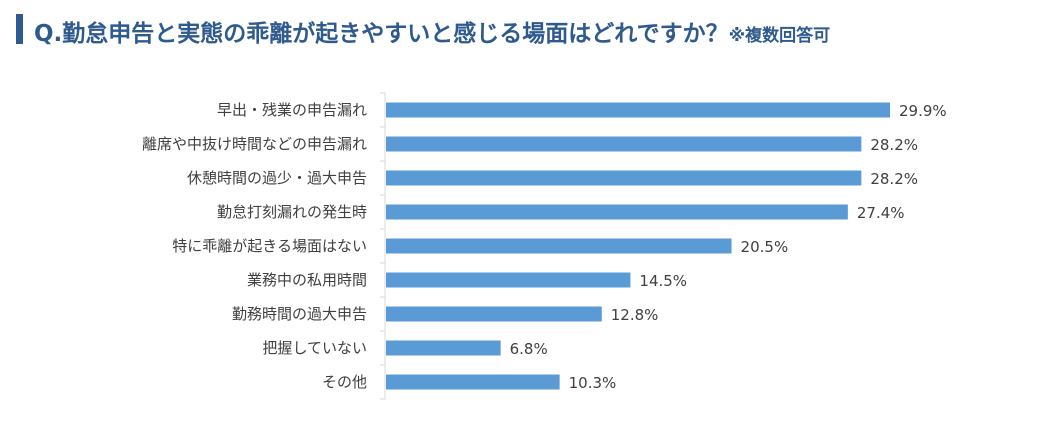 This screenshot has width=1046, height=439. I want to click on data-label: 27.4%, so click(881, 213).